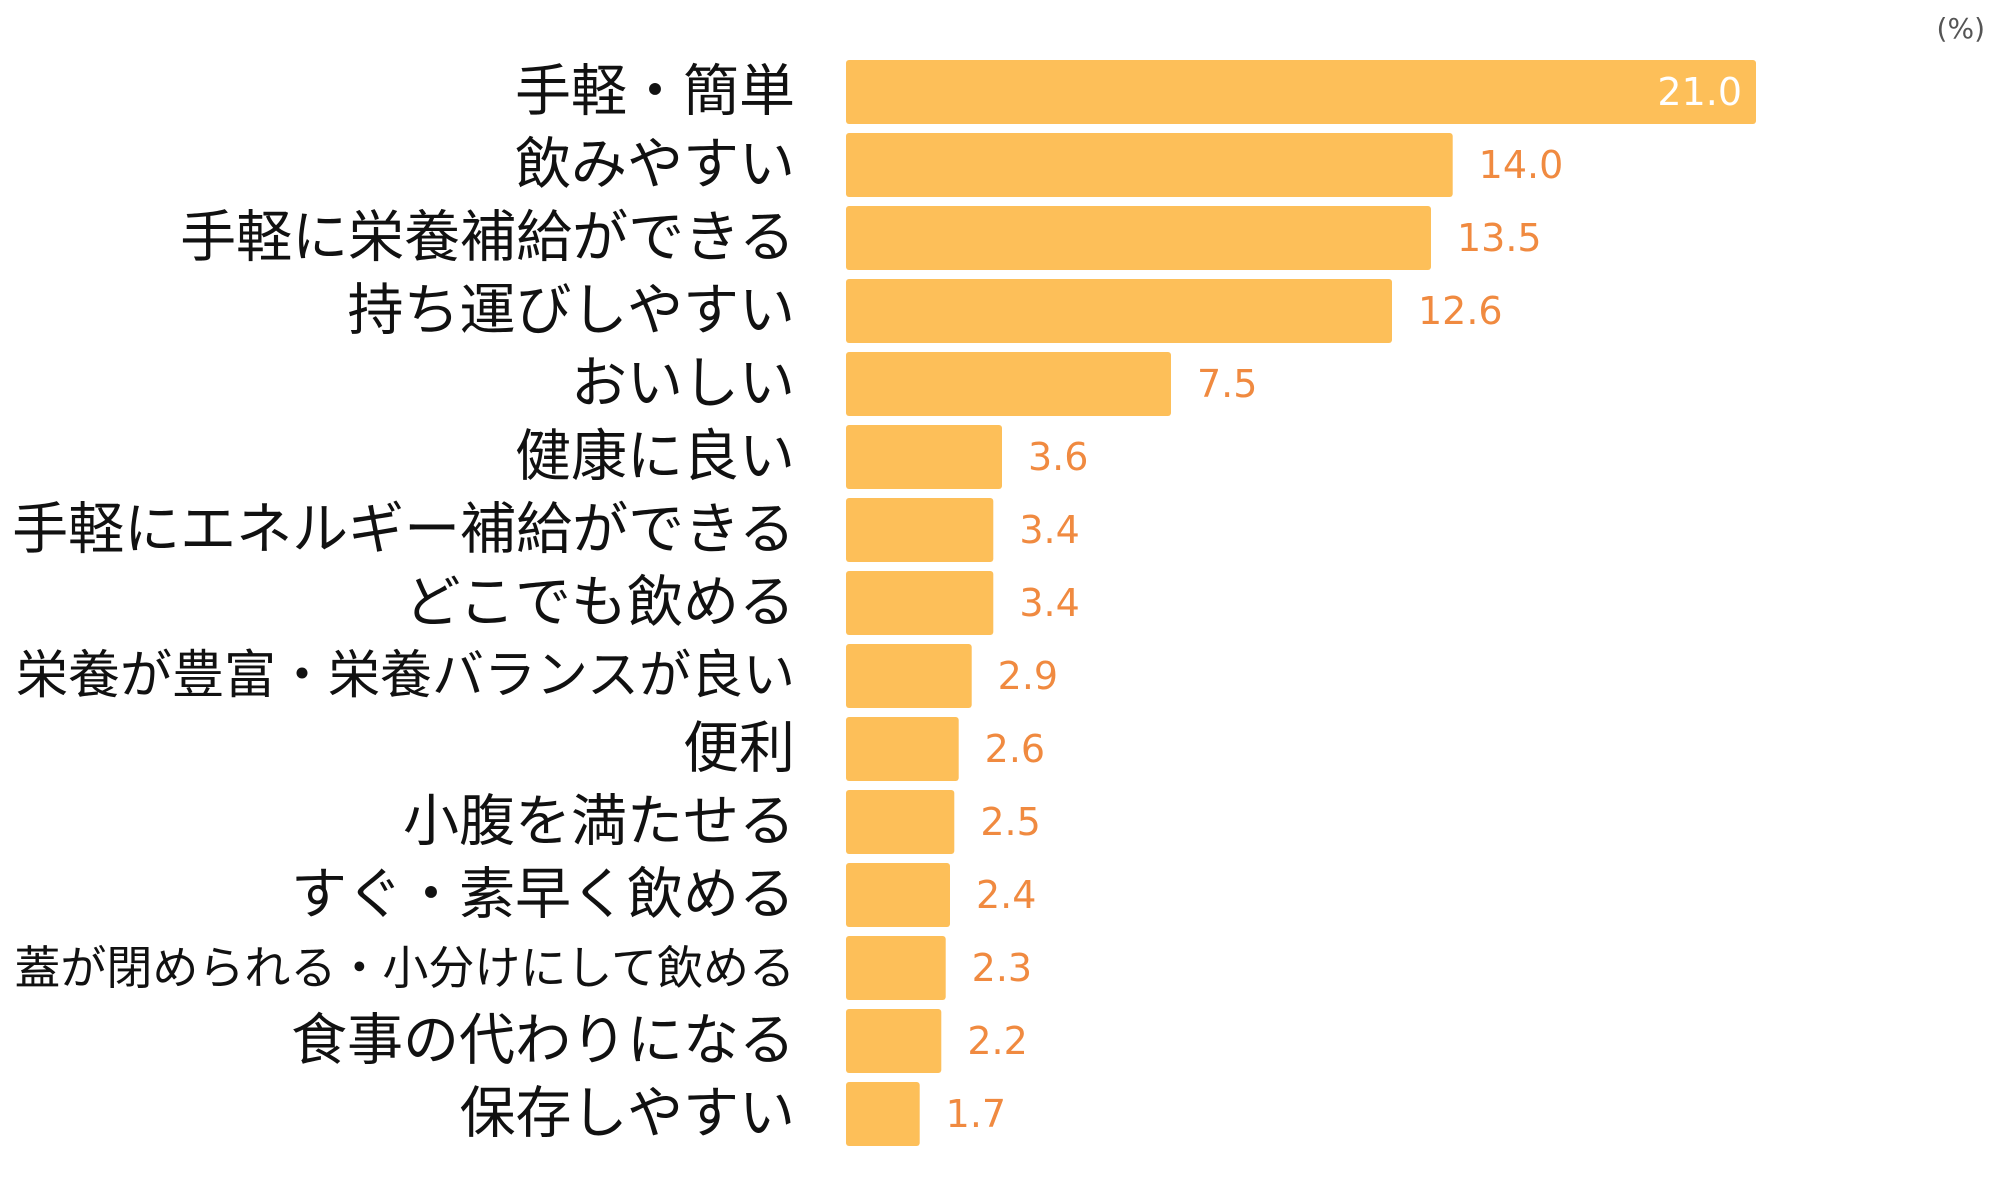  What do you see at coordinates (1049, 603) in the screenshot?
I see `value-label-8: 3.4` at bounding box center [1049, 603].